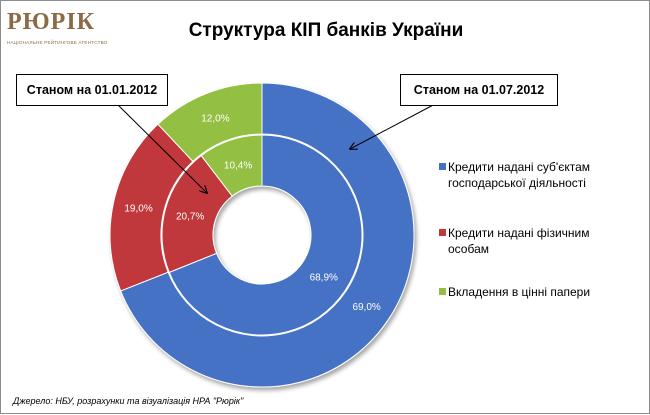 The image size is (650, 415). What do you see at coordinates (442, 166) in the screenshot?
I see `legend-swatch-business-loans` at bounding box center [442, 166].